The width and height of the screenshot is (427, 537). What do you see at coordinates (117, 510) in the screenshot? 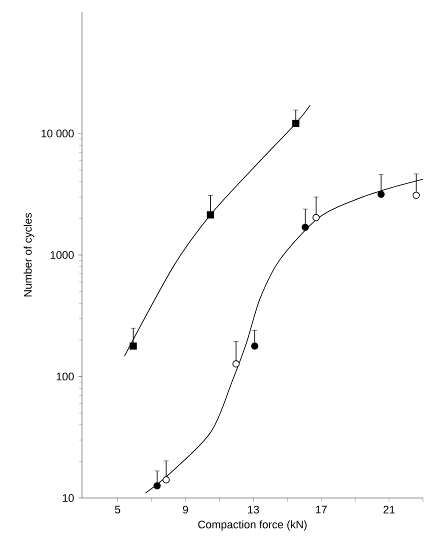
I see `x-tick-label: 5` at bounding box center [117, 510].